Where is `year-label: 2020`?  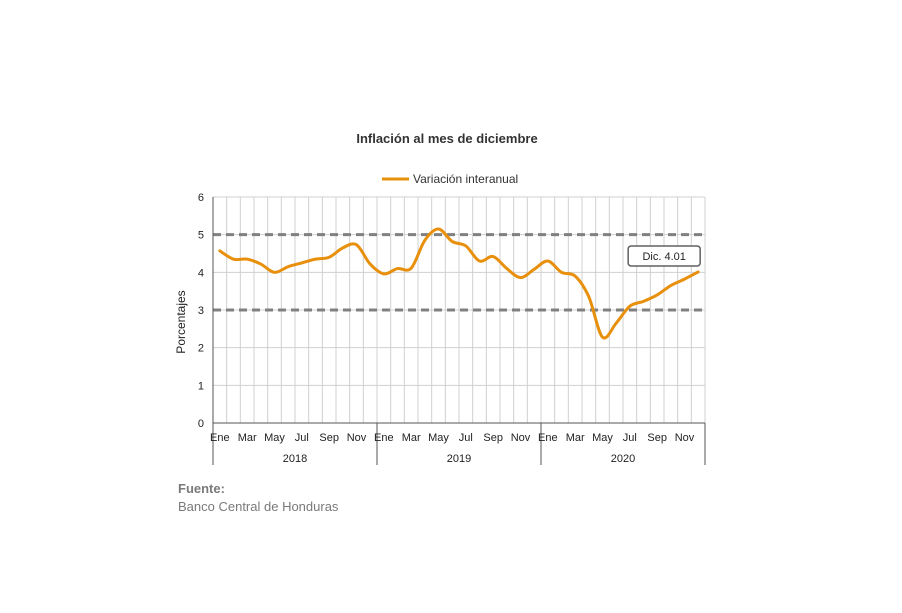
year-label: 2020 is located at coordinates (623, 459).